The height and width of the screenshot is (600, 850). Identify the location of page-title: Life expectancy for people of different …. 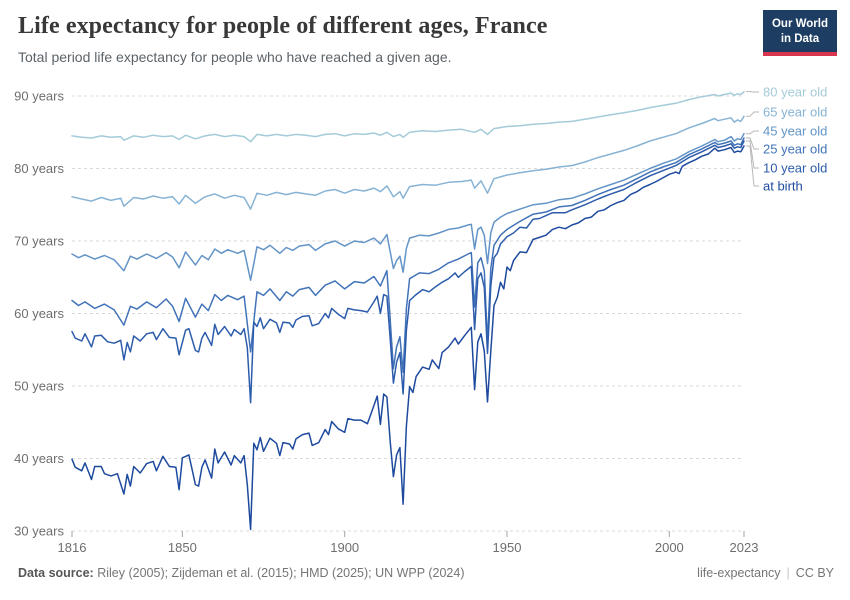
(283, 26).